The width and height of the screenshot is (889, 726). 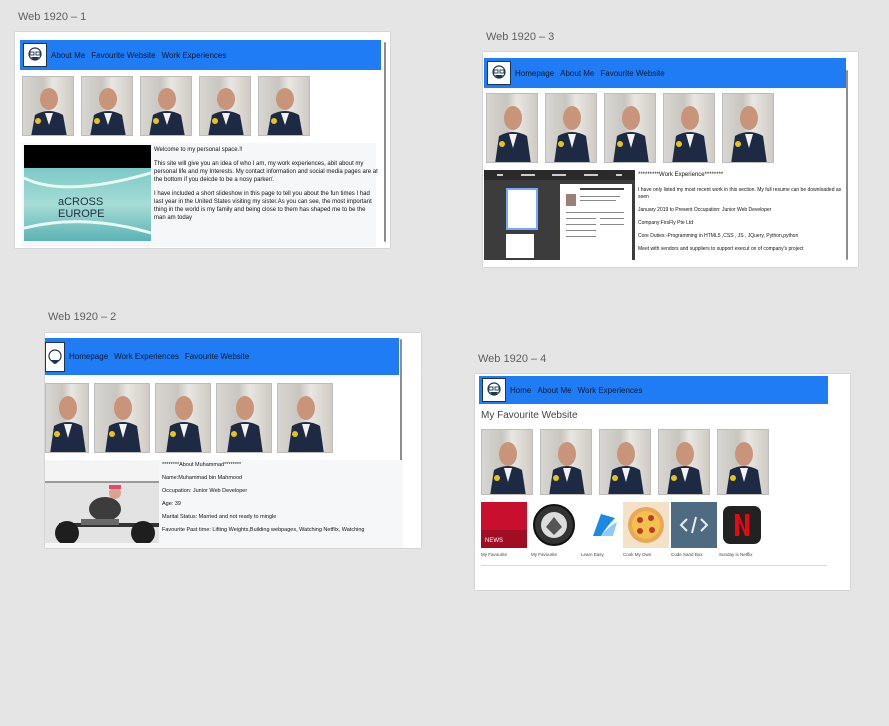 I want to click on card-label: Cook My Own, so click(x=637, y=554).